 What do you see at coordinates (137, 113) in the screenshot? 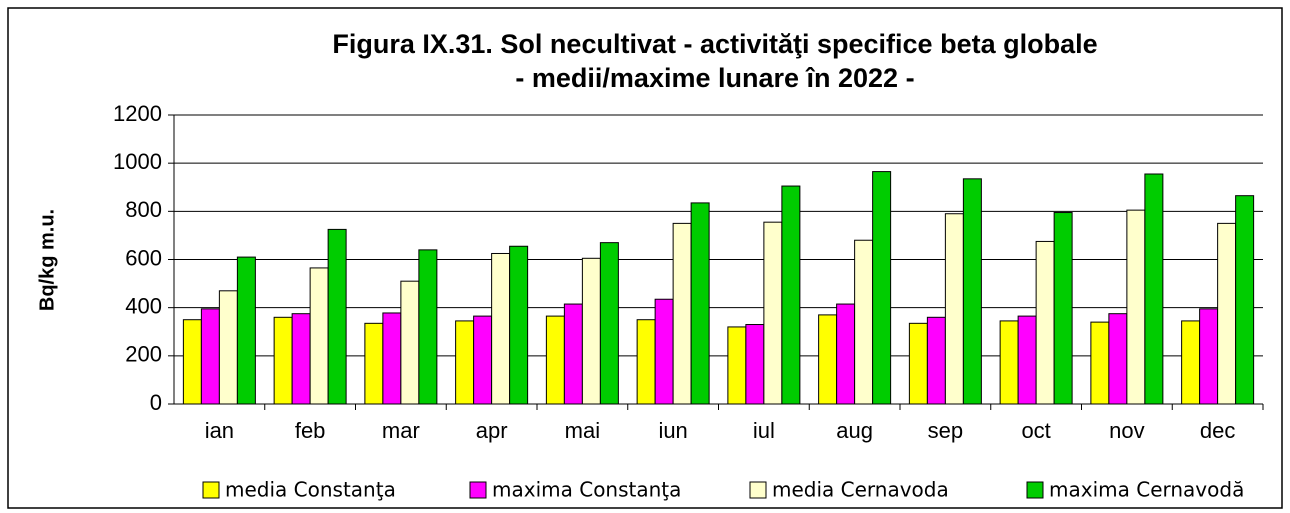
I see `y-tick-label: 1200` at bounding box center [137, 113].